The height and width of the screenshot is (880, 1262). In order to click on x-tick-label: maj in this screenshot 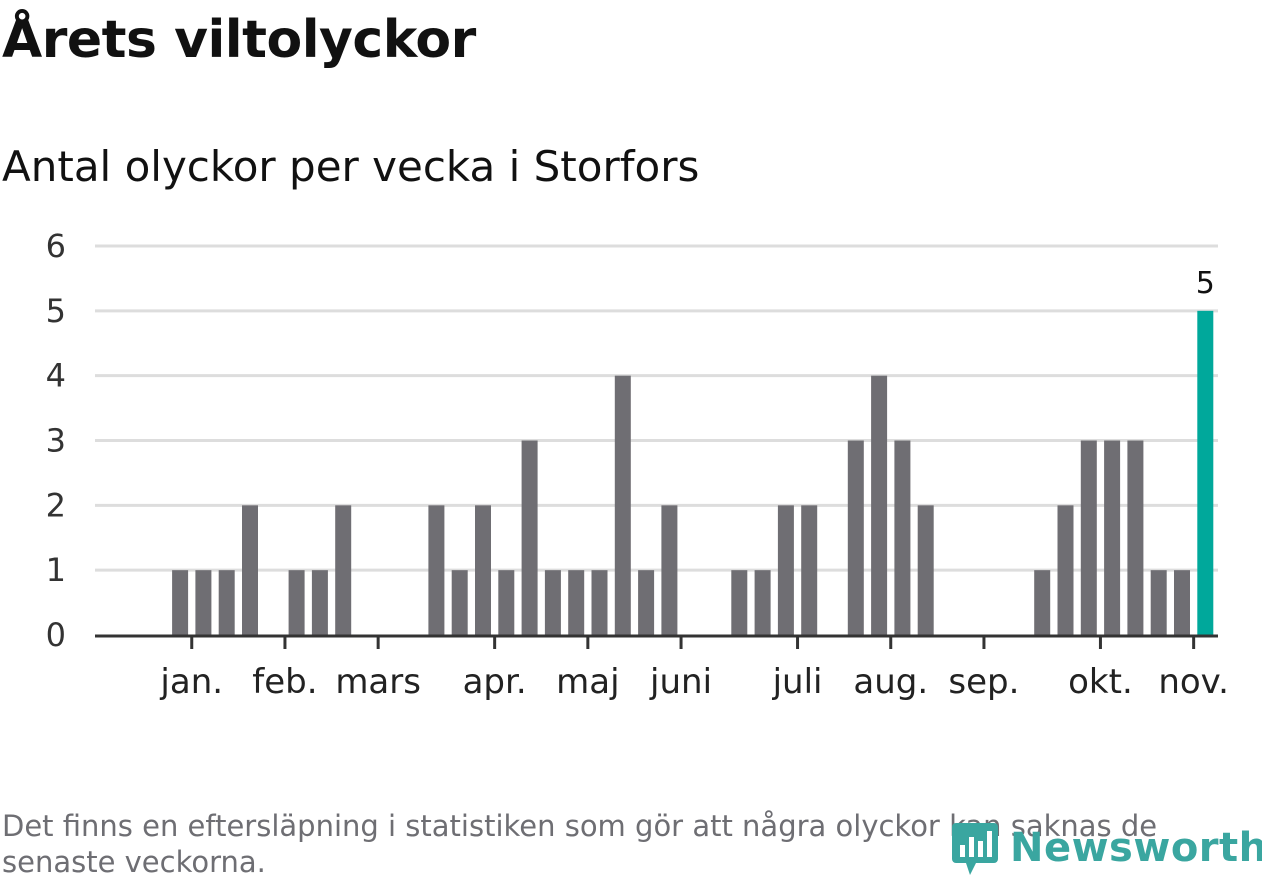, I will do `click(587, 682)`.